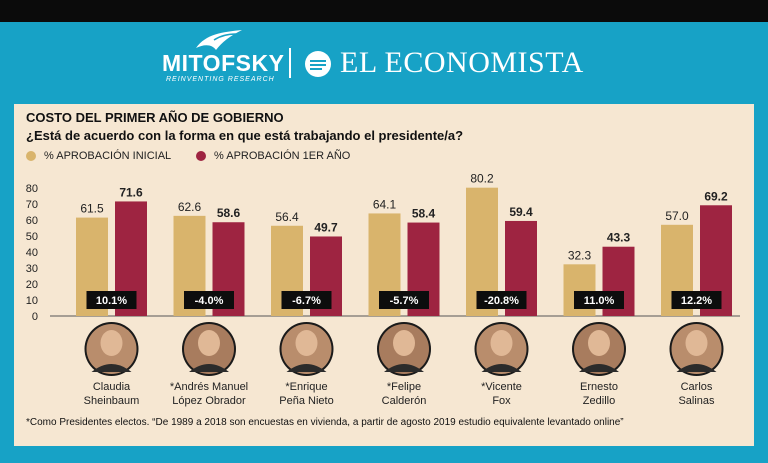 Image resolution: width=768 pixels, height=463 pixels. What do you see at coordinates (696, 387) in the screenshot?
I see `president-name-line: Carlos` at bounding box center [696, 387].